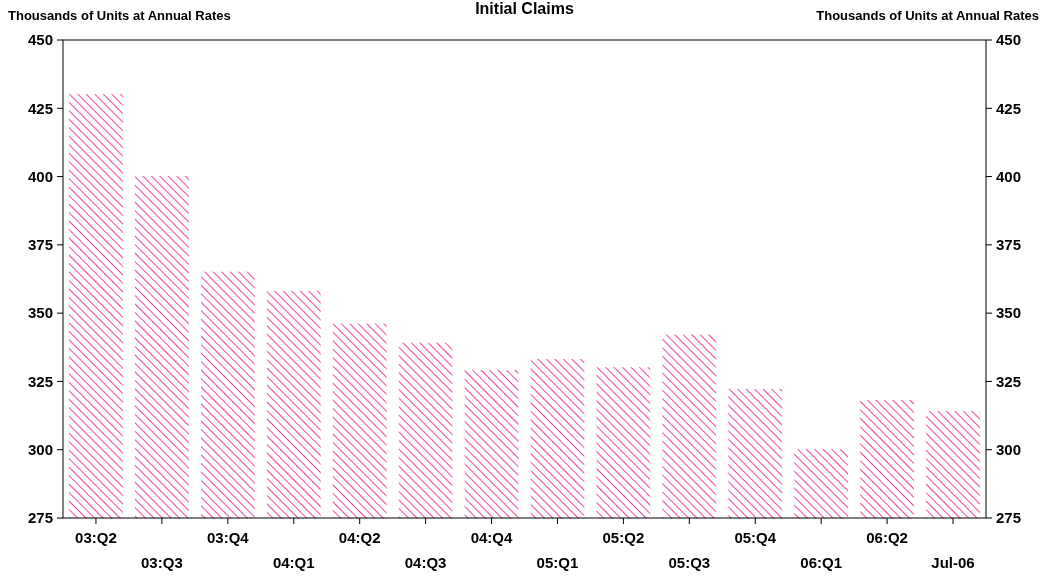 This screenshot has width=1047, height=586. I want to click on x-tick-label: 04:Q2, so click(359, 537).